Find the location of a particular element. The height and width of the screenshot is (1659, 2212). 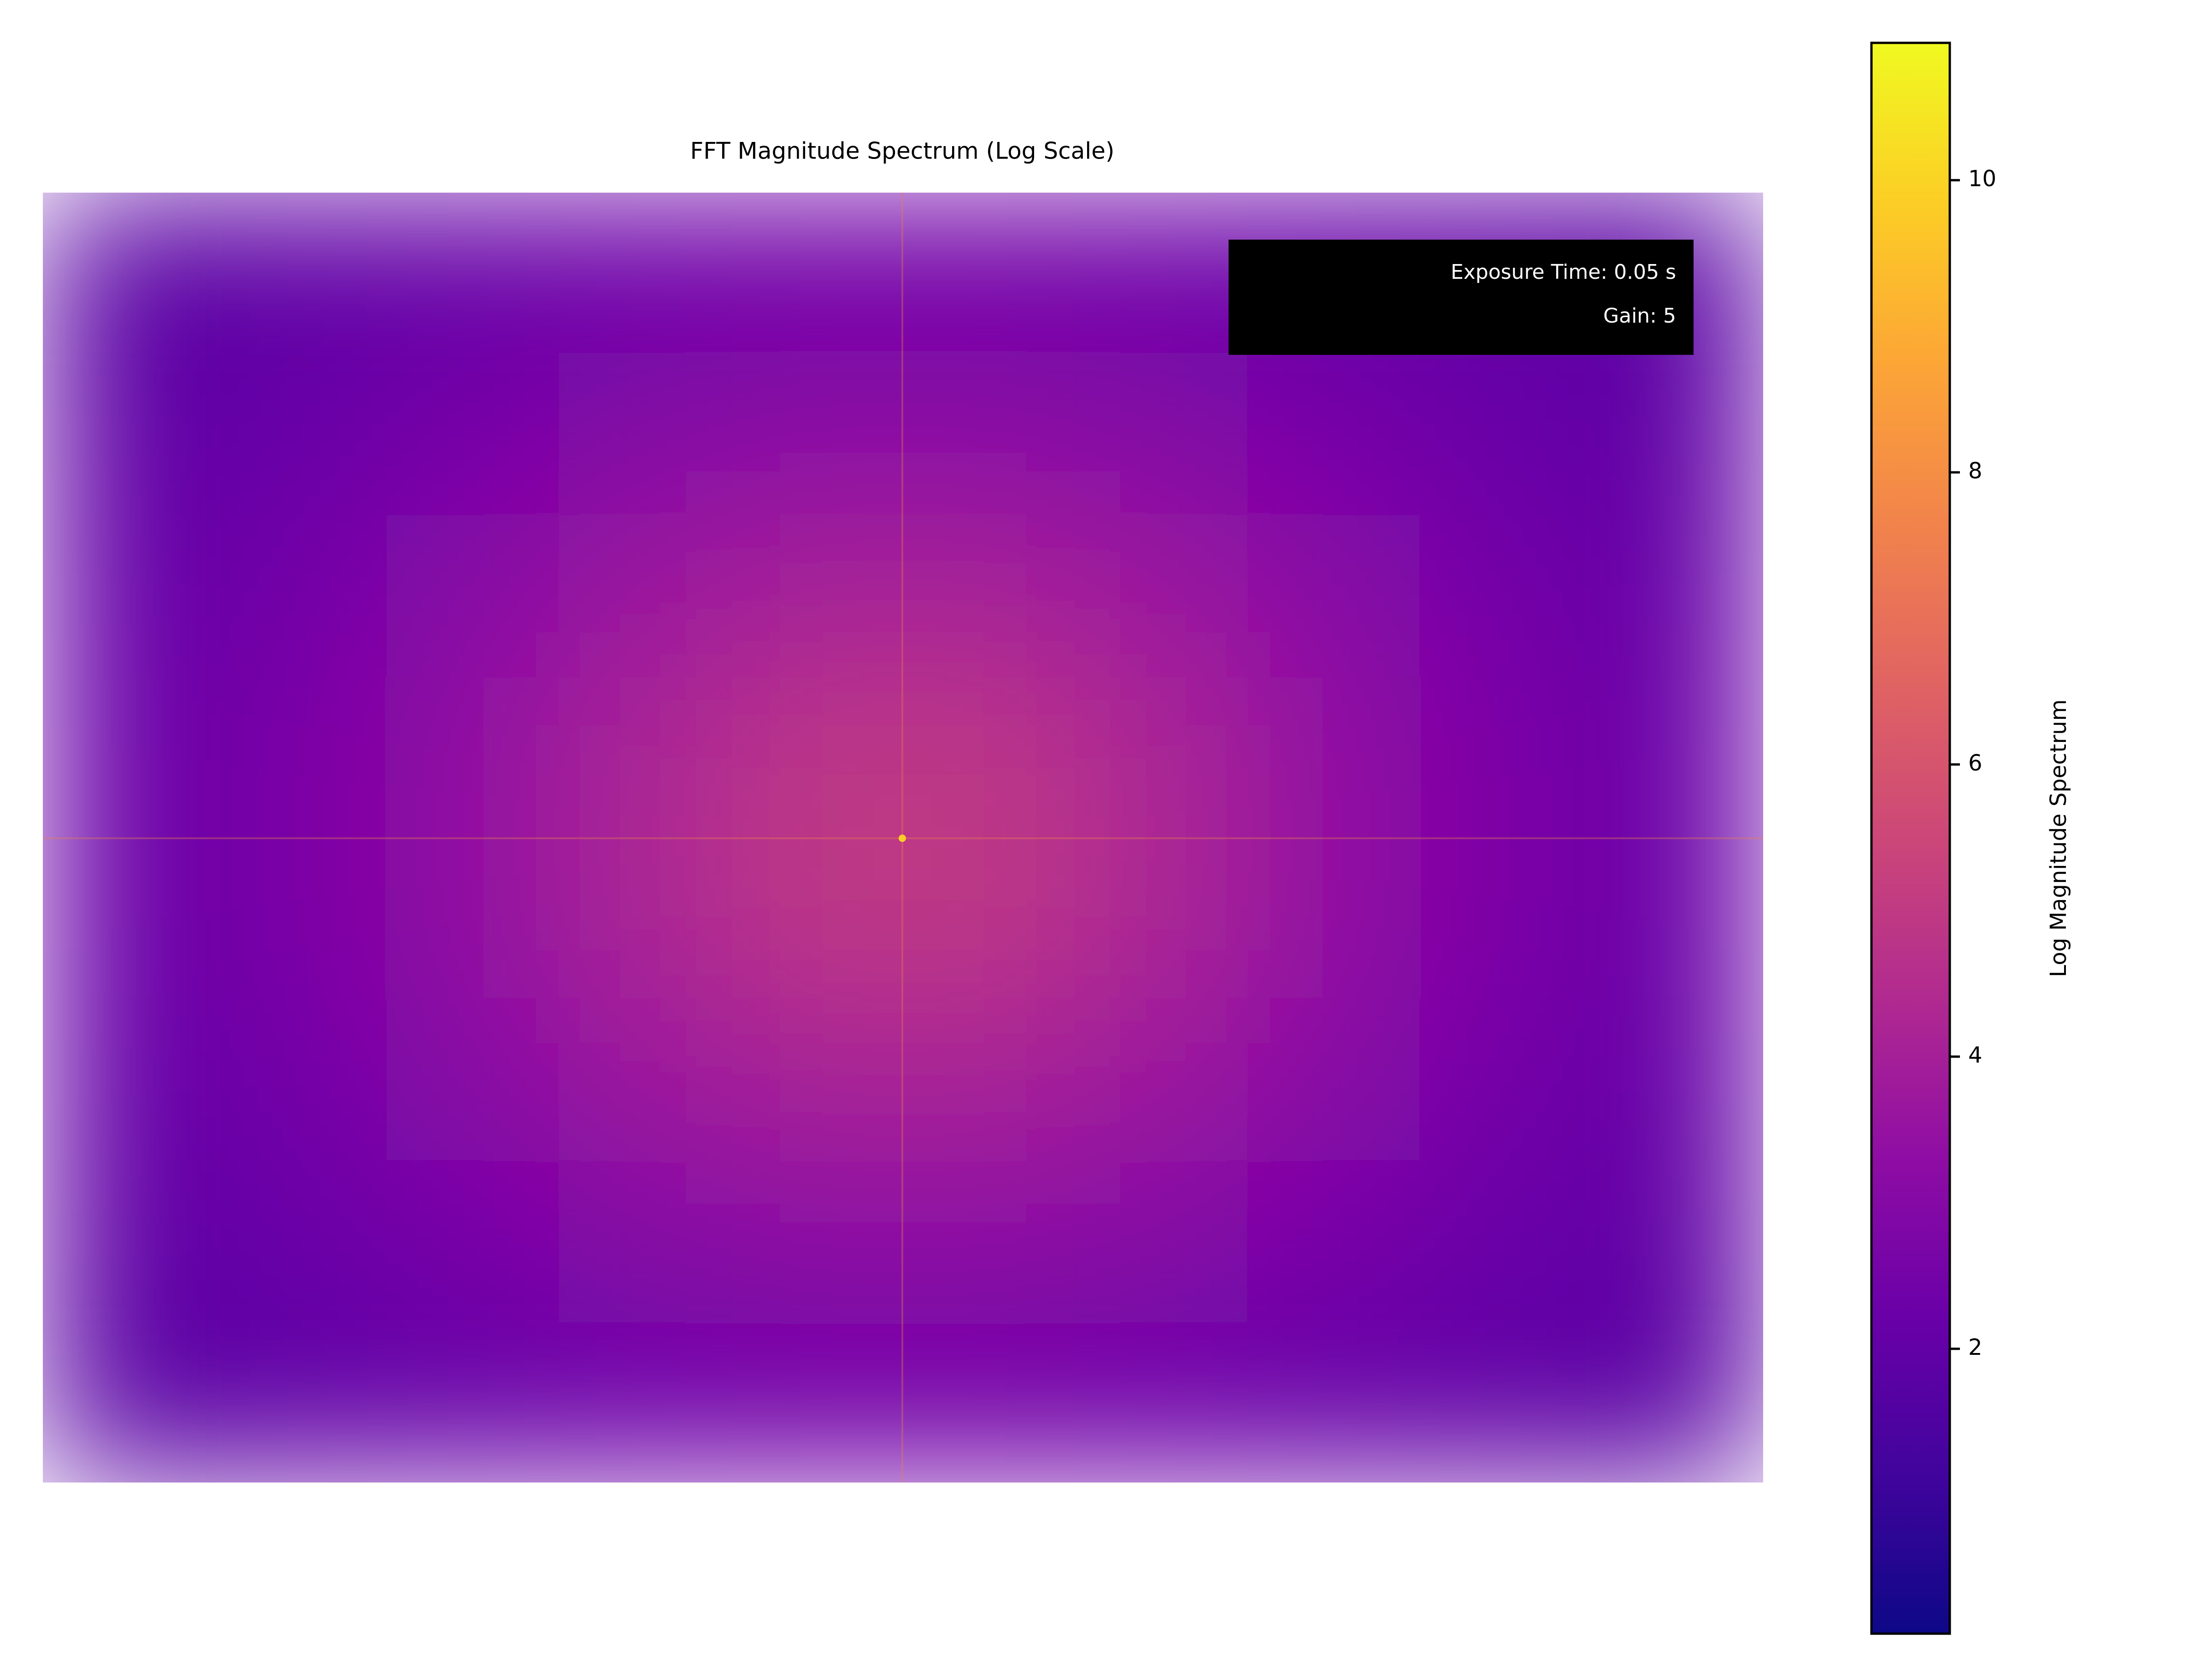

colorbar-tick-label: 2 is located at coordinates (1975, 1347).